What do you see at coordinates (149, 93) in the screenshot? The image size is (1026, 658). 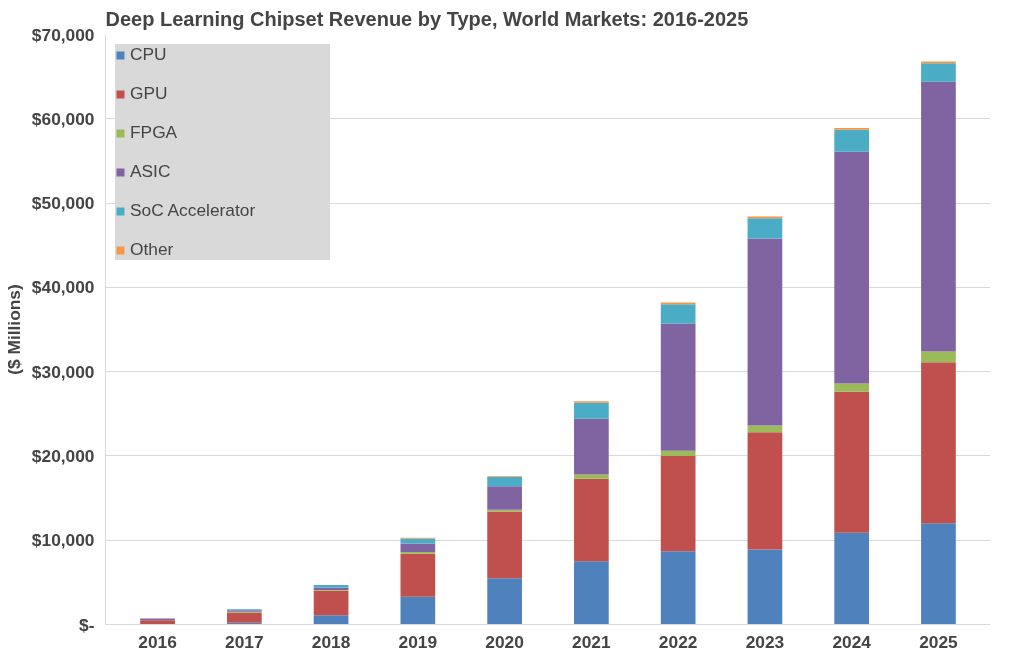 I see `legend-label: GPU` at bounding box center [149, 93].